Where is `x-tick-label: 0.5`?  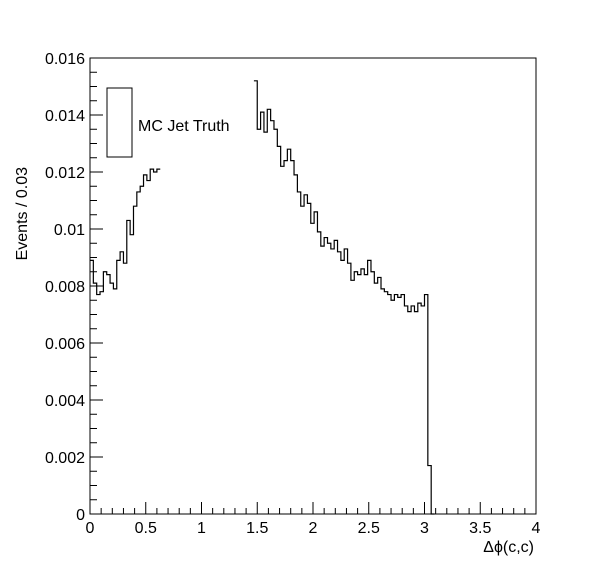
x-tick-label: 0.5 is located at coordinates (146, 528).